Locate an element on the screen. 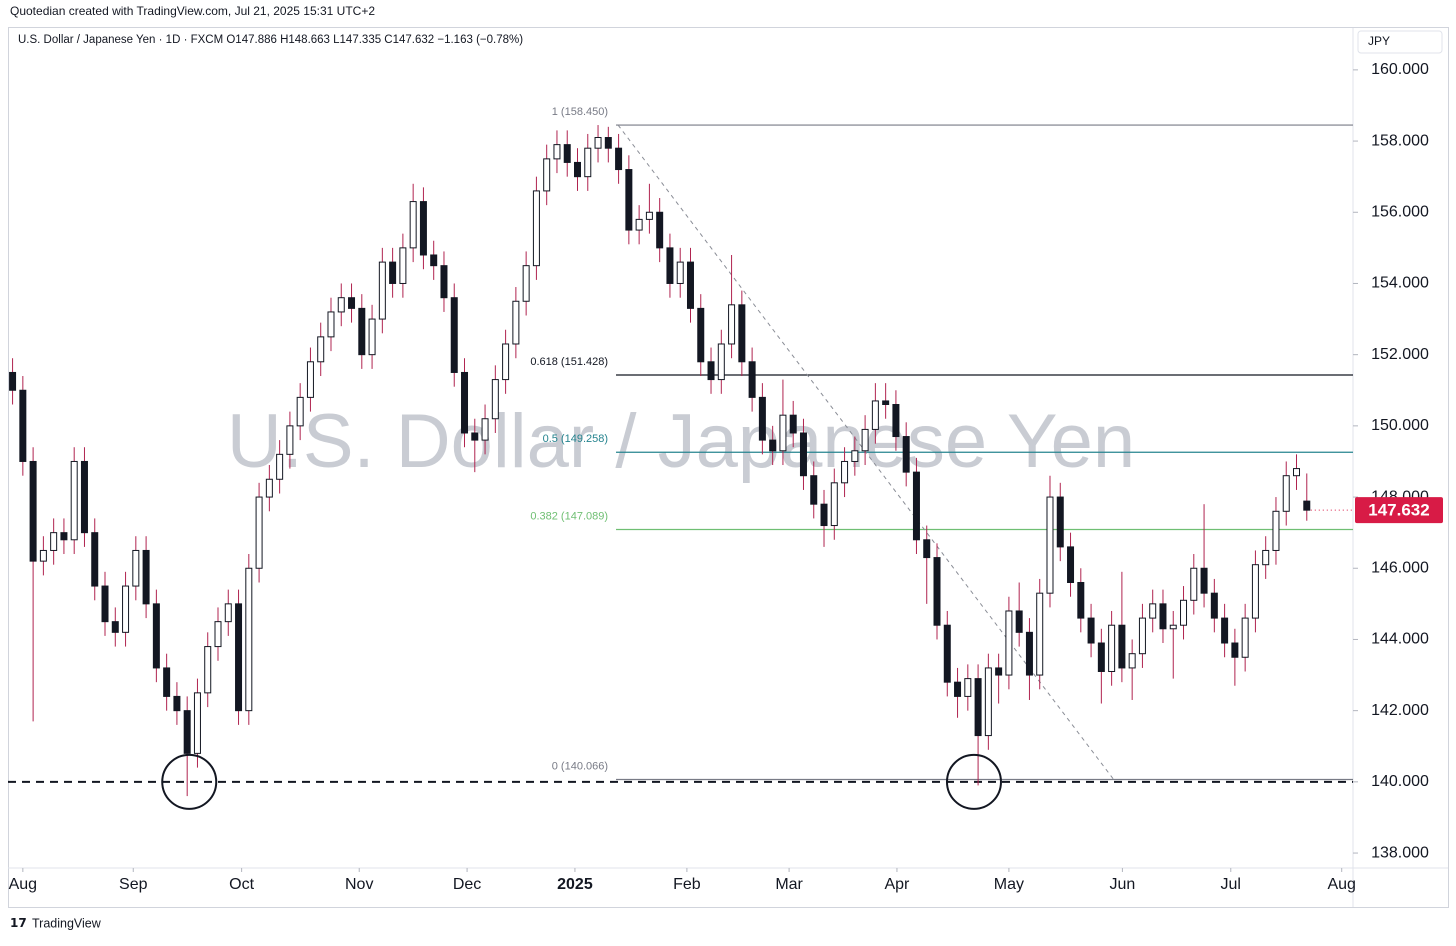 The image size is (1456, 946). highlight-circle is located at coordinates (973, 781).